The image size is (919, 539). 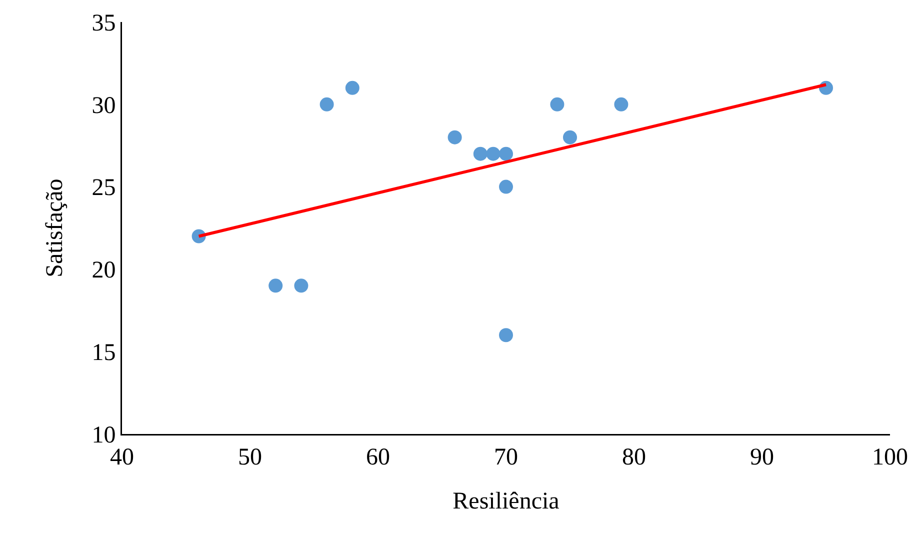 What do you see at coordinates (890, 457) in the screenshot?
I see `x-tick-label: 100` at bounding box center [890, 457].